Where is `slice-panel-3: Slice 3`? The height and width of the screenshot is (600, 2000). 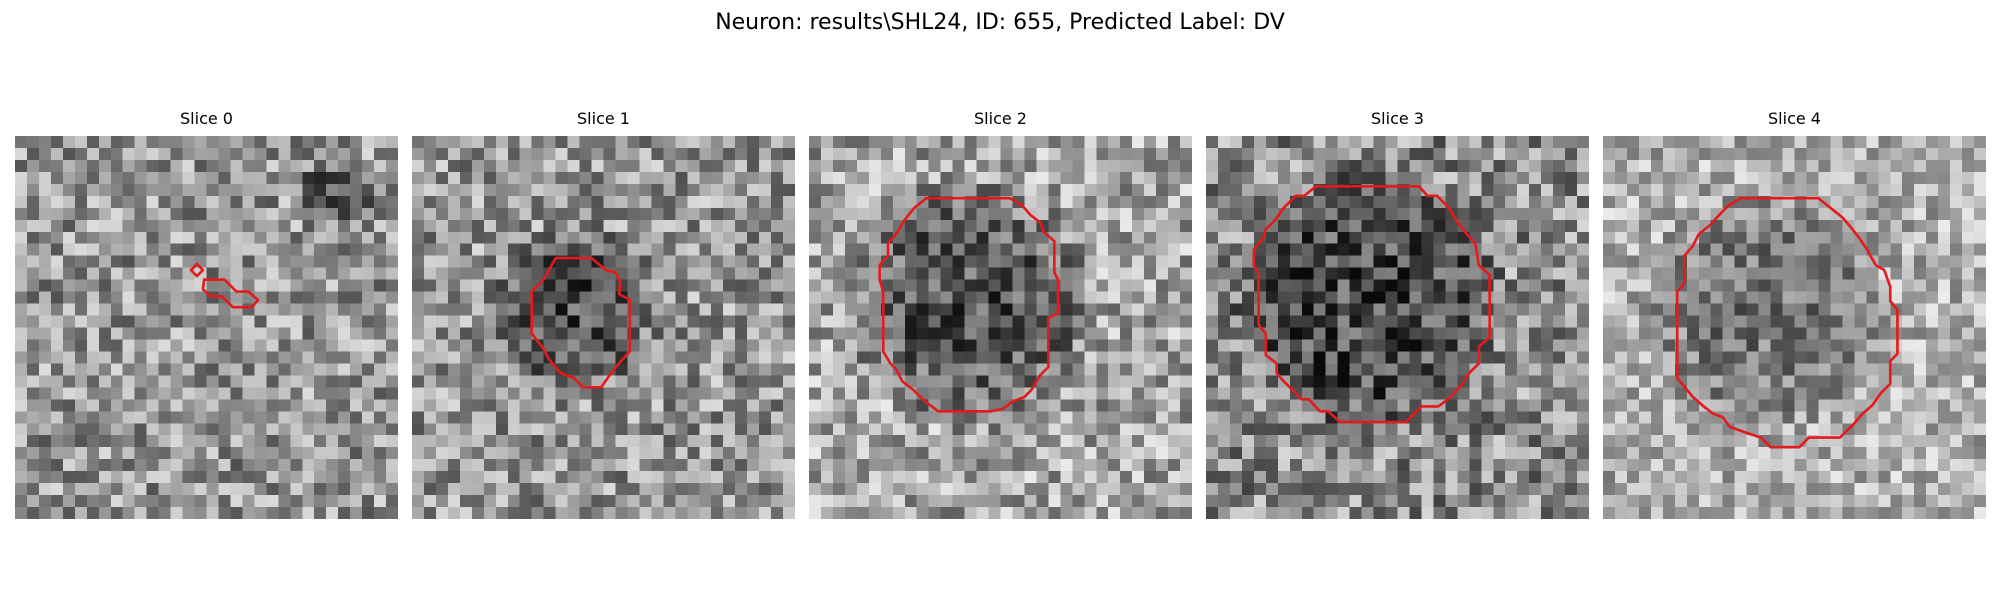
slice-panel-3: Slice 3 is located at coordinates (1397, 313).